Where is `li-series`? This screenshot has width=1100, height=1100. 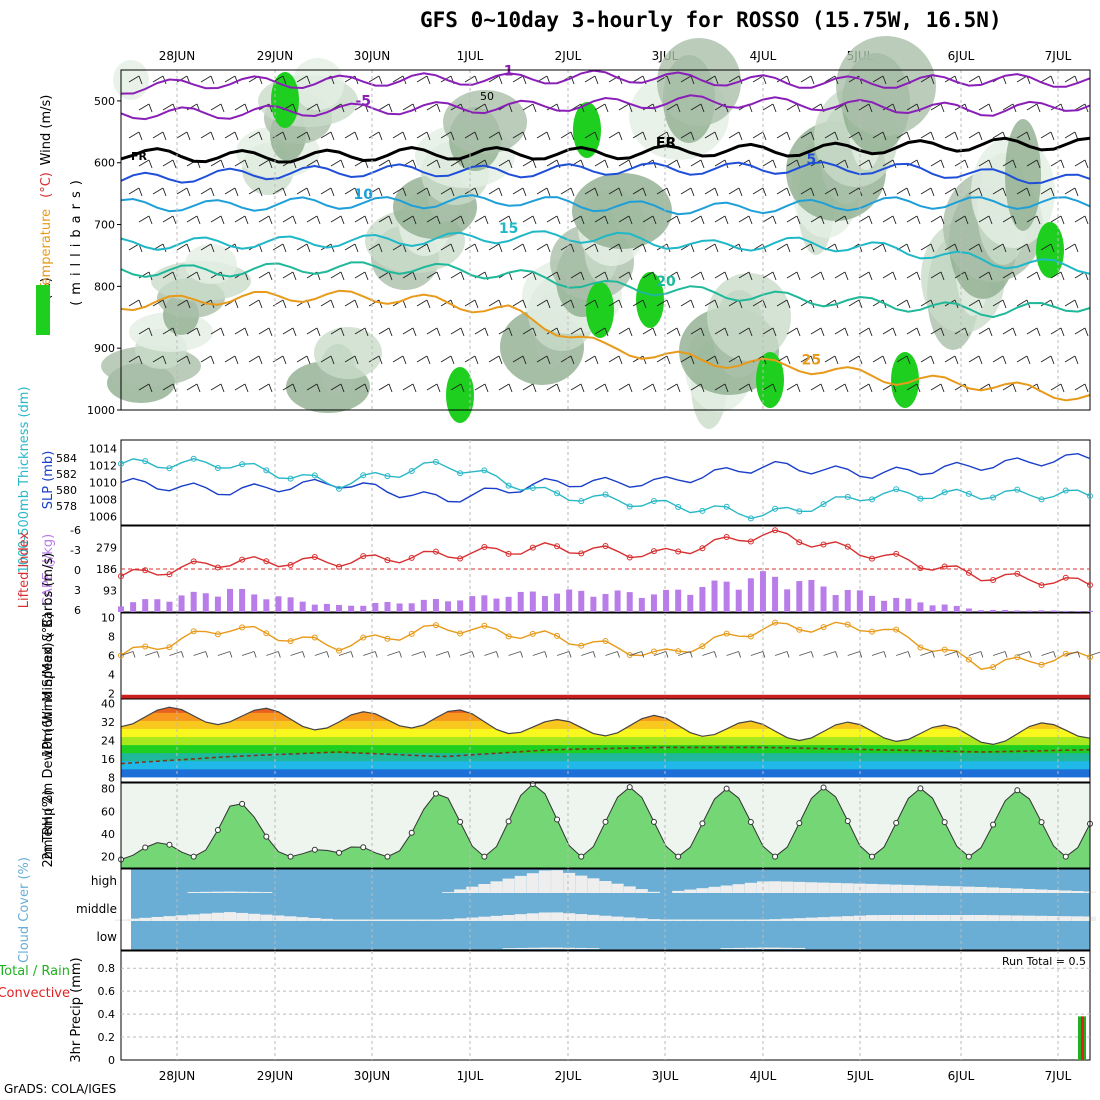
li-series is located at coordinates (605, 557).